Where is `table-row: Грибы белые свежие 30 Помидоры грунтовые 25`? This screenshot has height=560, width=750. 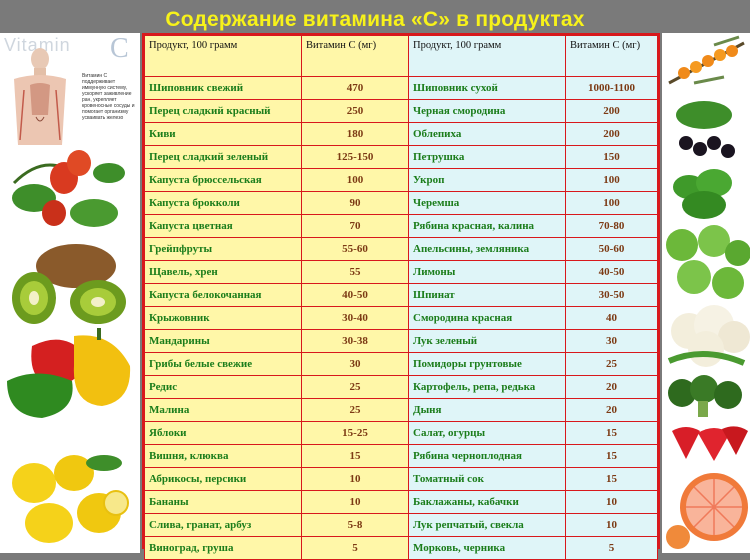 table-row: Грибы белые свежие 30 Помидоры грунтовые 25 is located at coordinates (401, 364).